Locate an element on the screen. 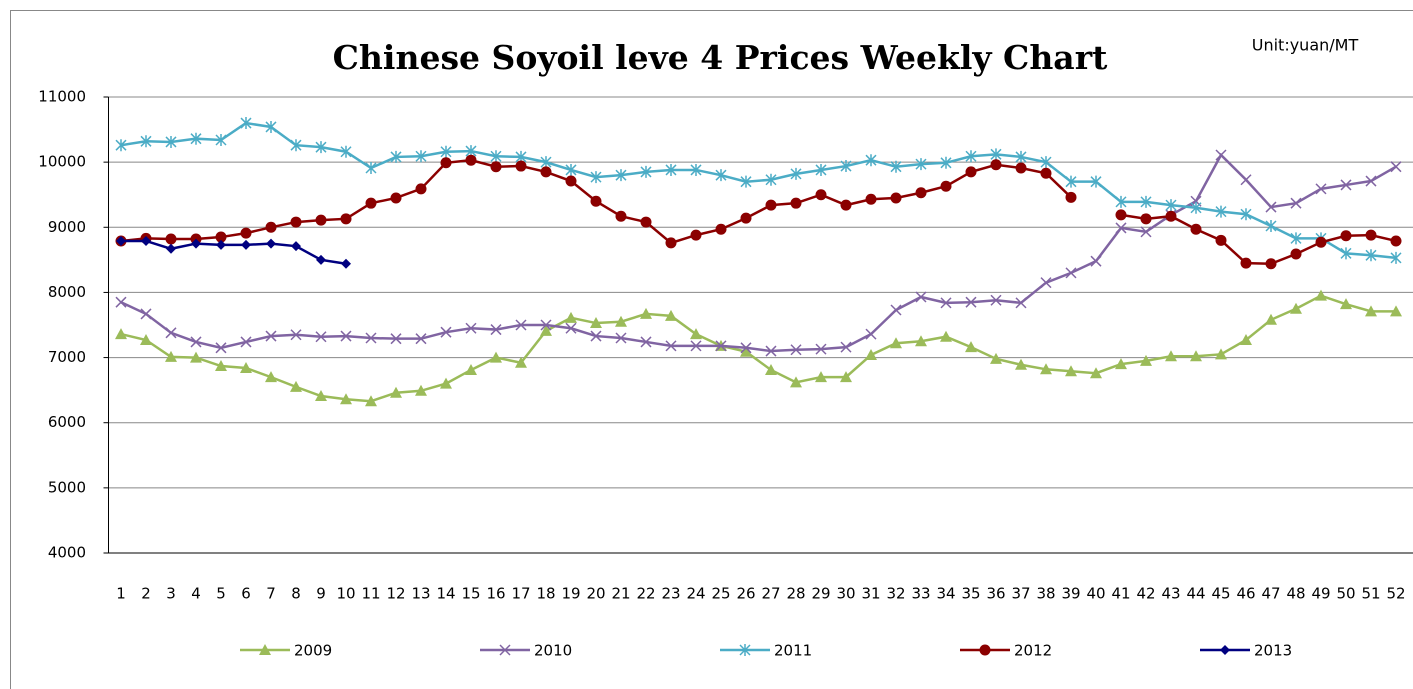 This screenshot has width=1413, height=689. x-tick-label: 51 is located at coordinates (1370, 594).